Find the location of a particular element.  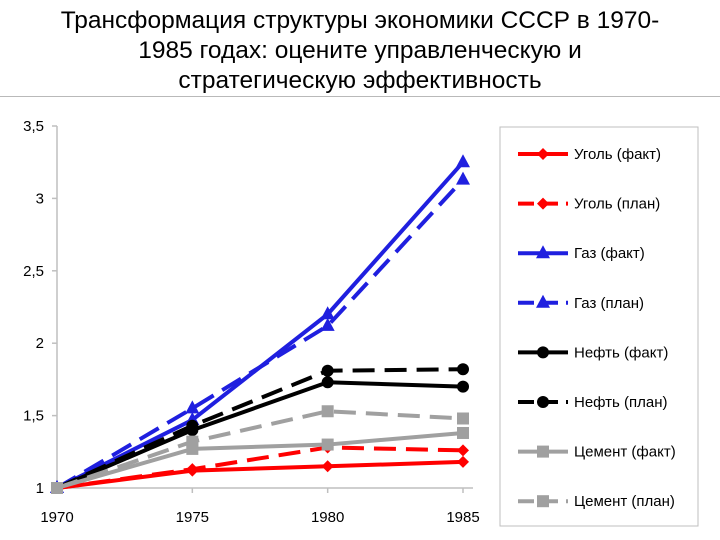

legend-item: Цемент (факт) is located at coordinates (597, 452).